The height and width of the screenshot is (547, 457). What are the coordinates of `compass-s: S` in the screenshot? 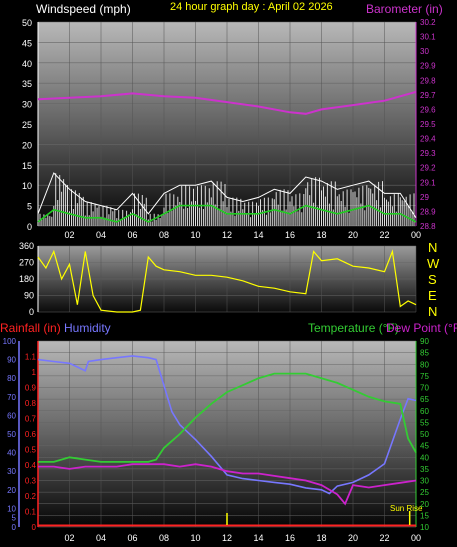 It's located at (432, 279).